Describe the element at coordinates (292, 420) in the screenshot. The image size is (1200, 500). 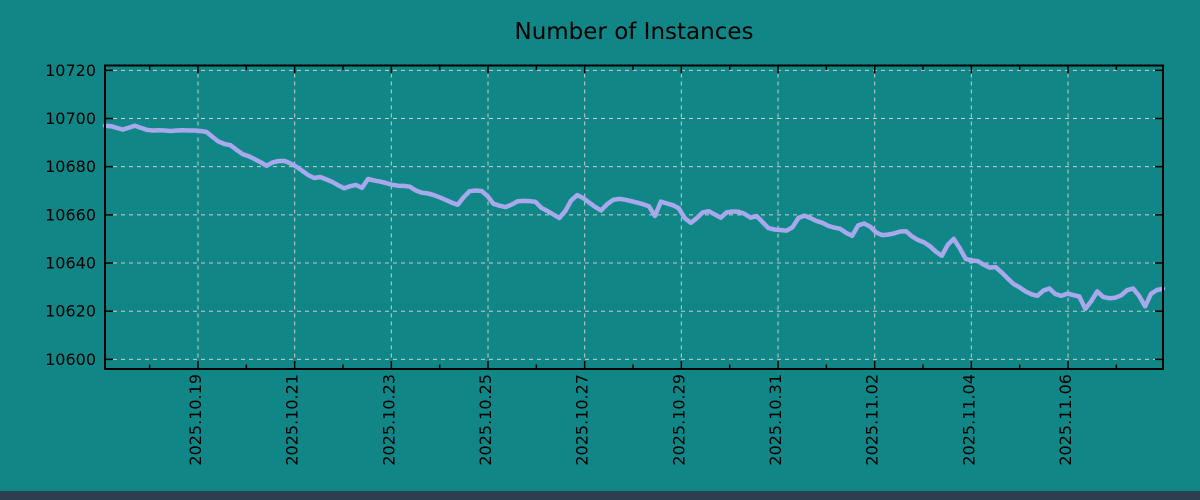
I see `x-tick-label: 2025.10.21` at that location.